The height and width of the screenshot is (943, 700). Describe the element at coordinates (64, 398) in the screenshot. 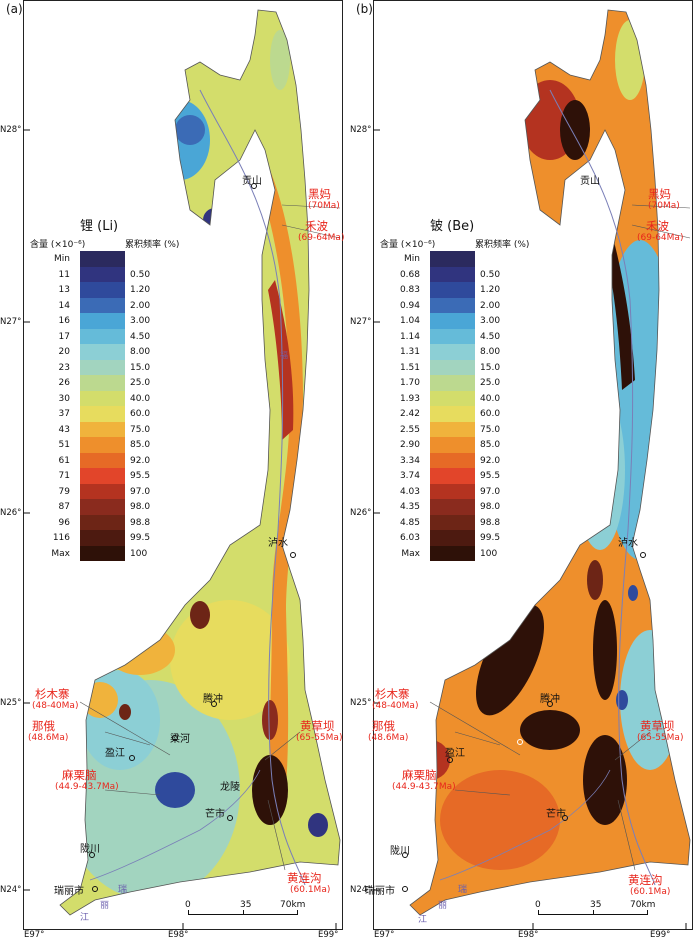

I see `legend-value: 30` at that location.